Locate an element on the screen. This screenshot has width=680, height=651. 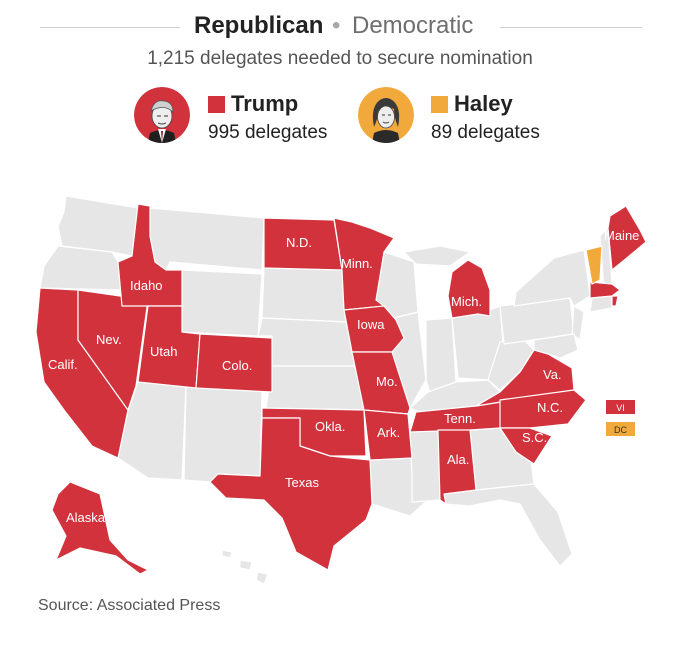
label-ala: Ala. is located at coordinates (458, 459).